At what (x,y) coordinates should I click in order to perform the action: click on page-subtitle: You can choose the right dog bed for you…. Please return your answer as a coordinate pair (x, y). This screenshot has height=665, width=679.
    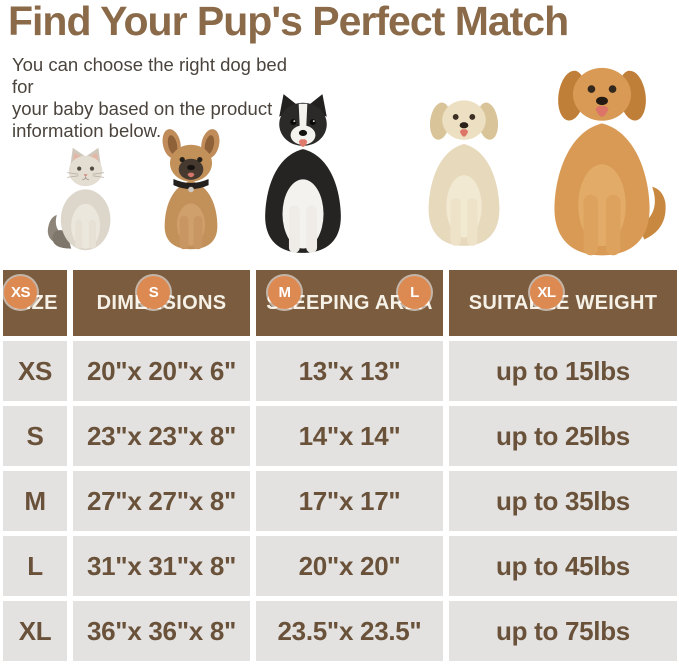
    Looking at the image, I should click on (162, 98).